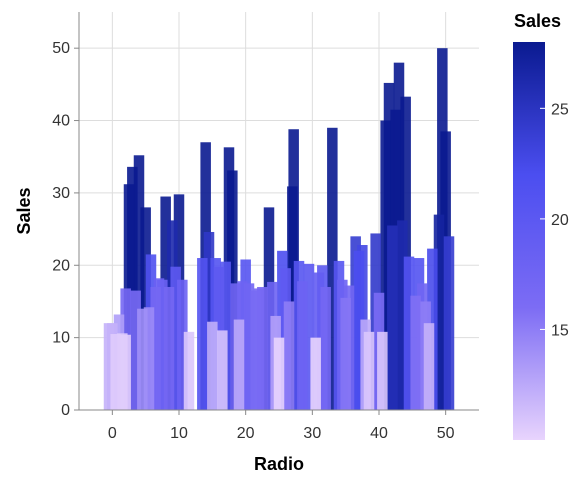  I want to click on x-tick-label: 30, so click(312, 433).